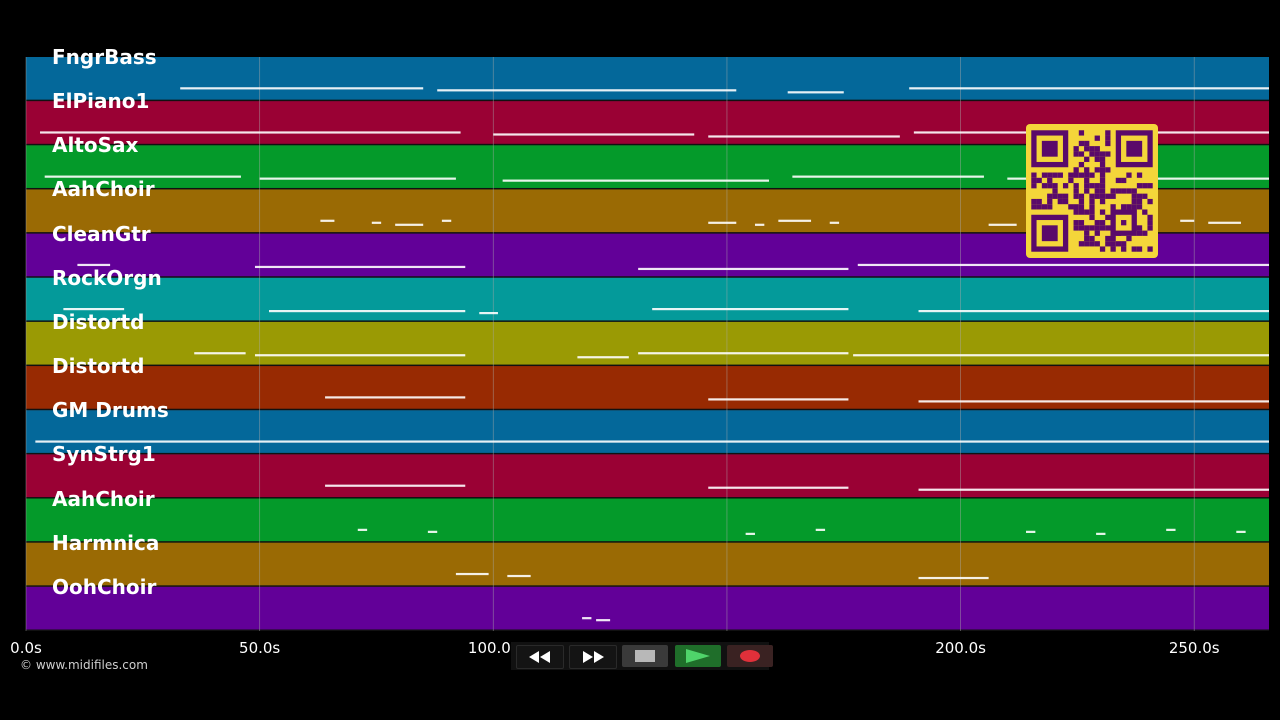 The width and height of the screenshot is (1280, 720). Describe the element at coordinates (101, 101) in the screenshot. I see `track-label: ElPiano1` at that location.